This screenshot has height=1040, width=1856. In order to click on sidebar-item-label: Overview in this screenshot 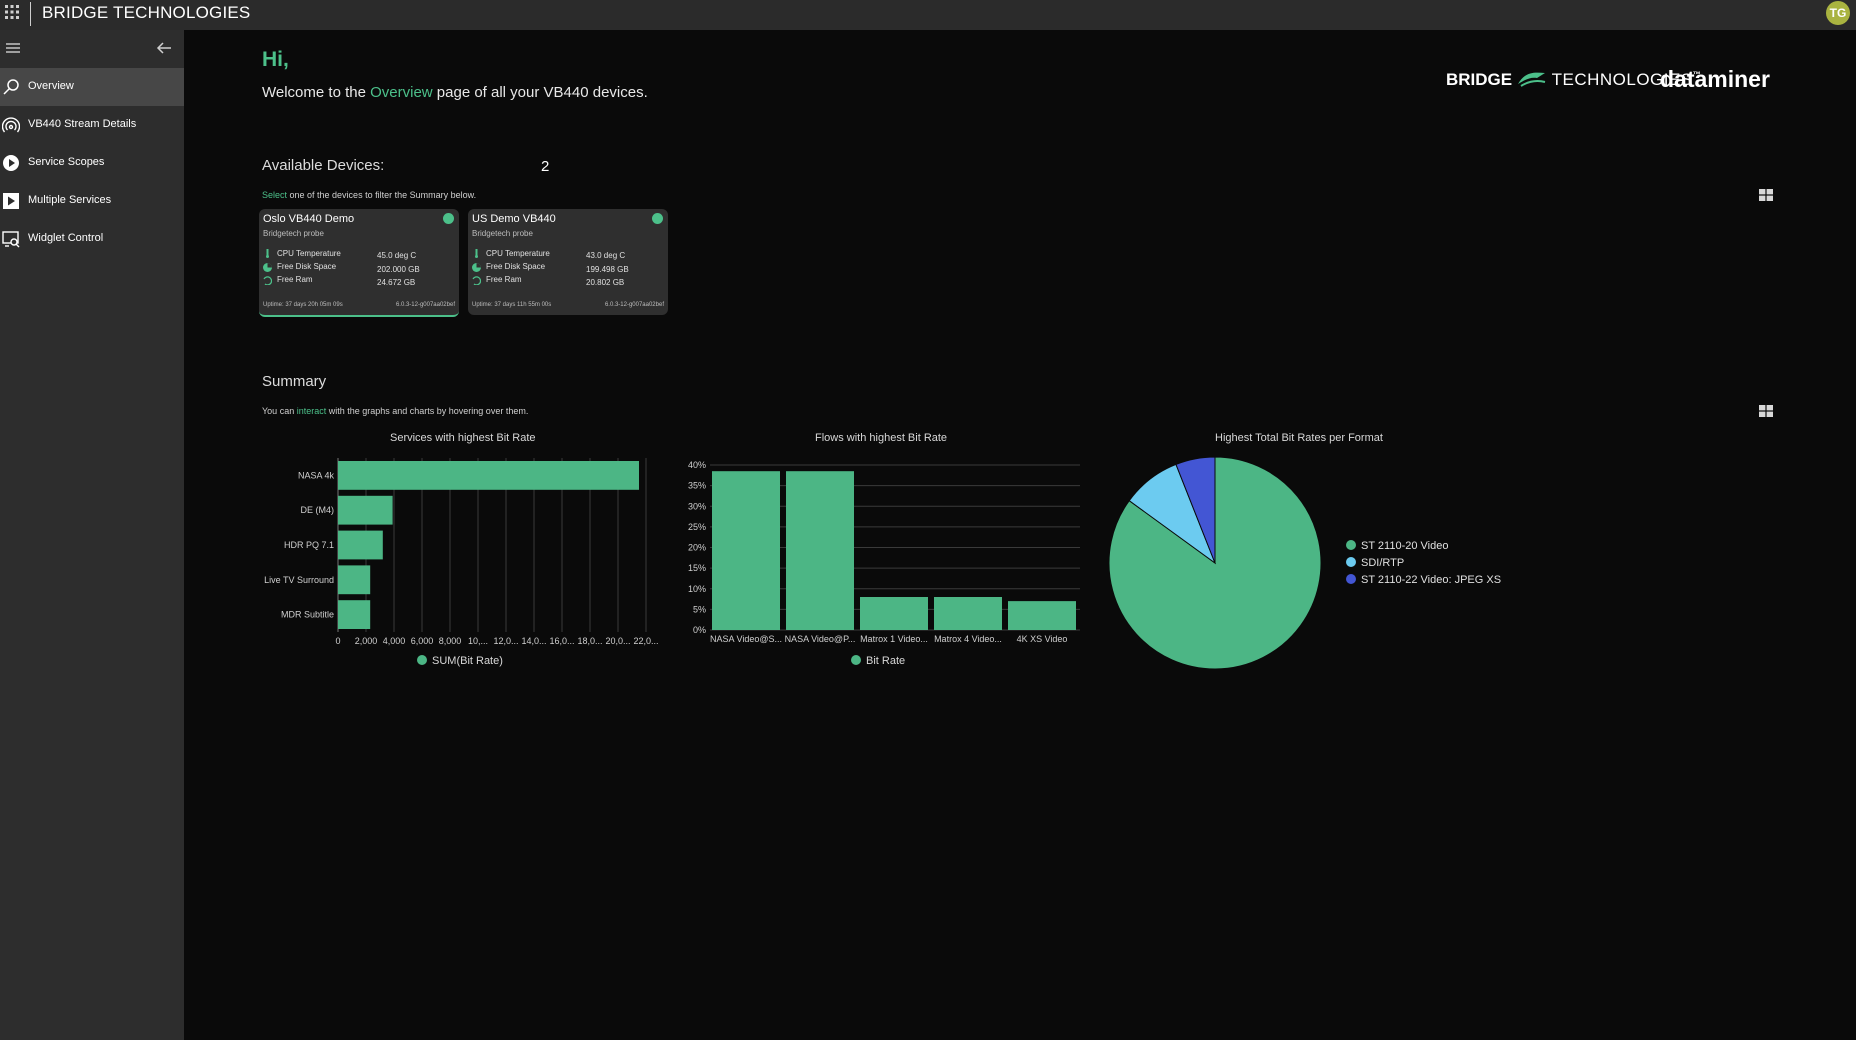, I will do `click(51, 86)`.